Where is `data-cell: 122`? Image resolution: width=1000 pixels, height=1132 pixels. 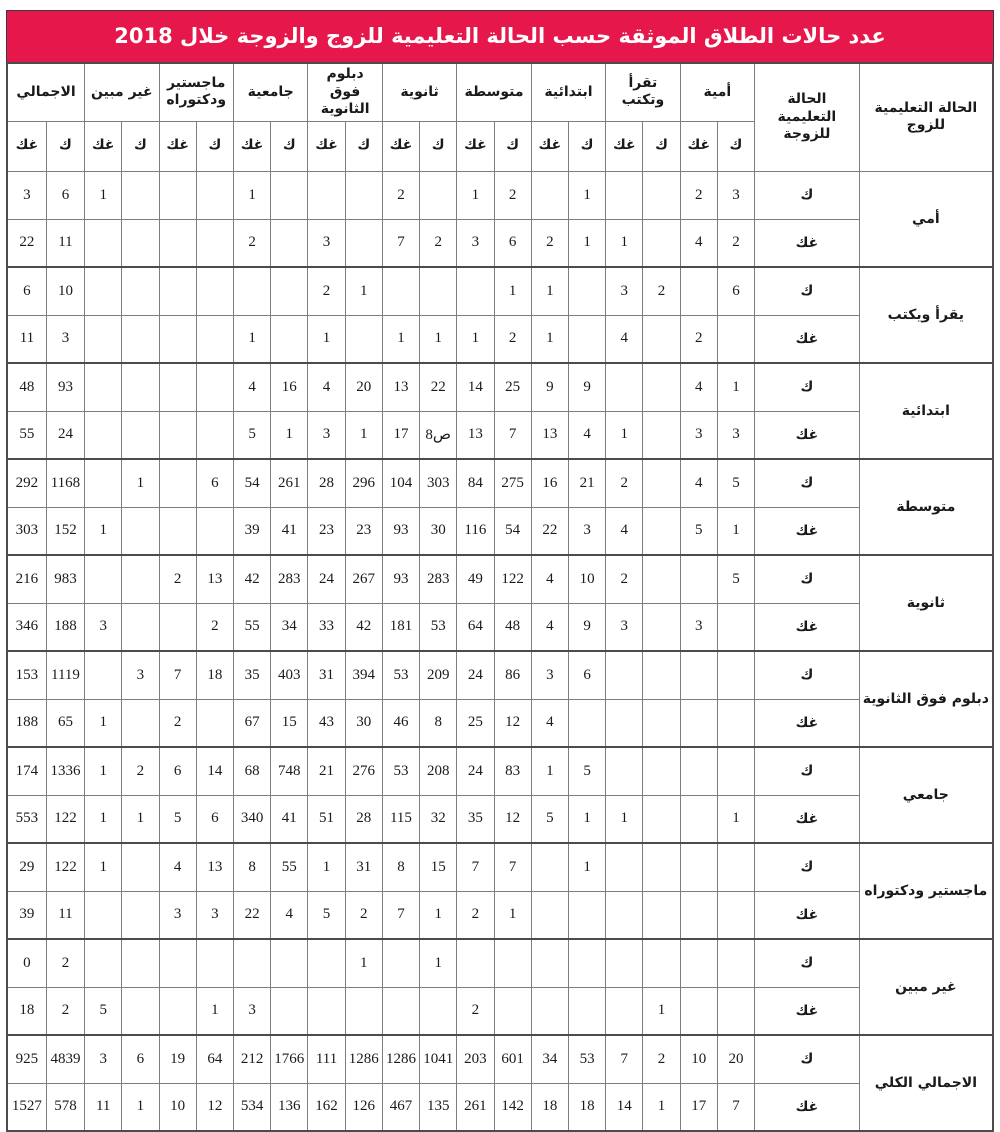 data-cell: 122 is located at coordinates (65, 819).